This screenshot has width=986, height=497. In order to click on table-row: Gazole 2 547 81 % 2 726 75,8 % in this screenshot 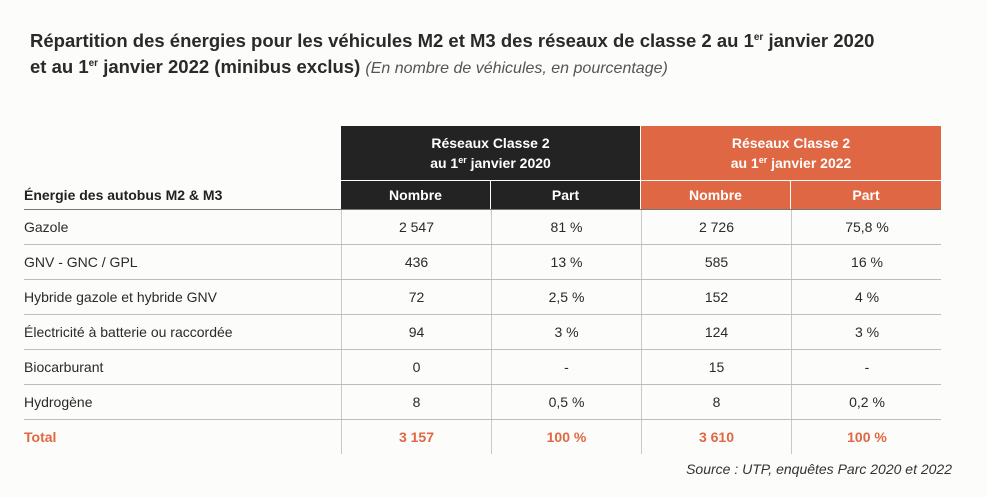, I will do `click(482, 227)`.